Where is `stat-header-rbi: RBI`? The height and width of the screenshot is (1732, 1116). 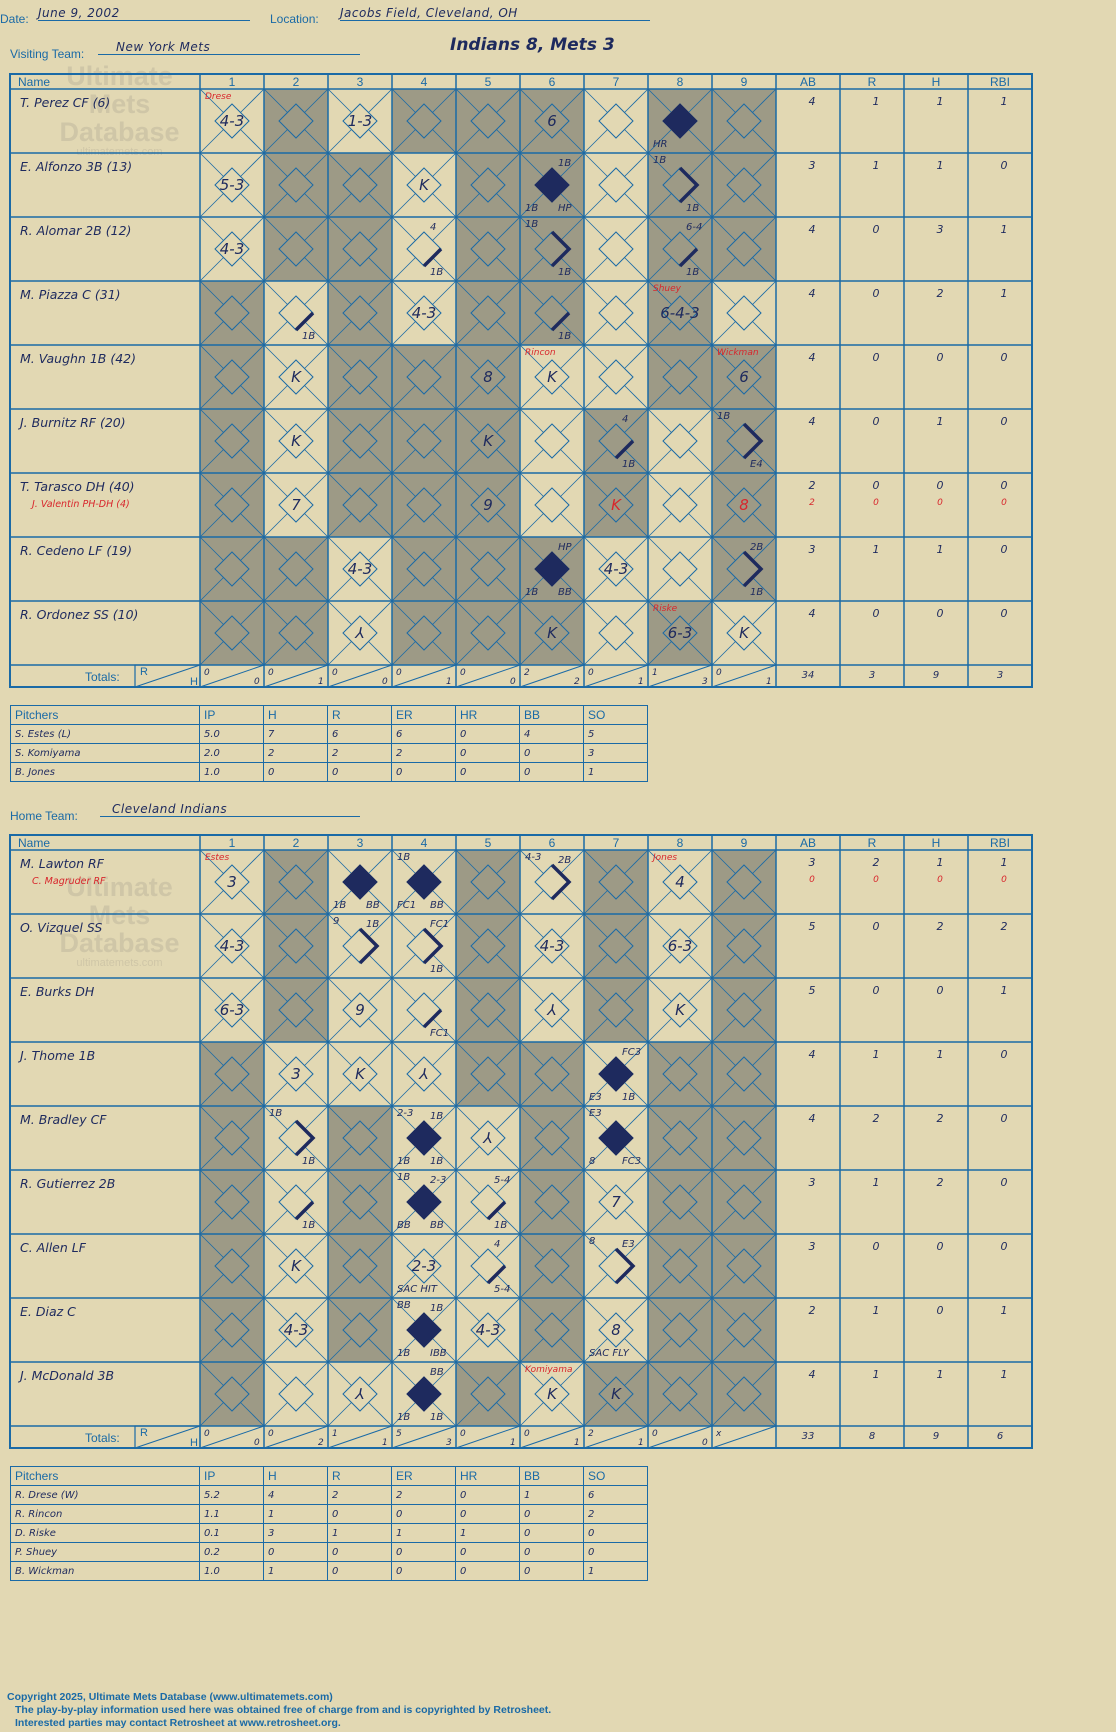 stat-header-rbi: RBI is located at coordinates (1000, 843).